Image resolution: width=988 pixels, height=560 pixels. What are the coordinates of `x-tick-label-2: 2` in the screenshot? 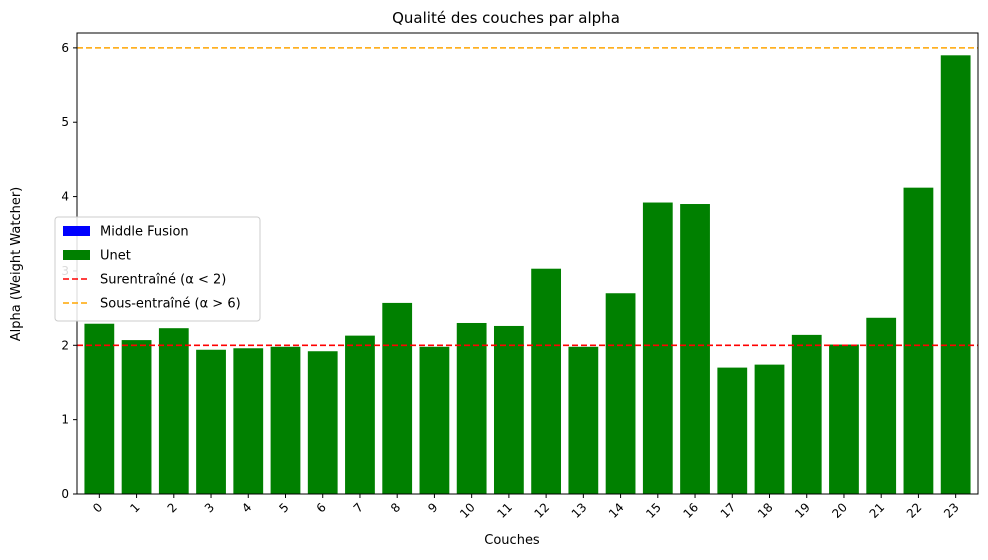 It's located at (172, 507).